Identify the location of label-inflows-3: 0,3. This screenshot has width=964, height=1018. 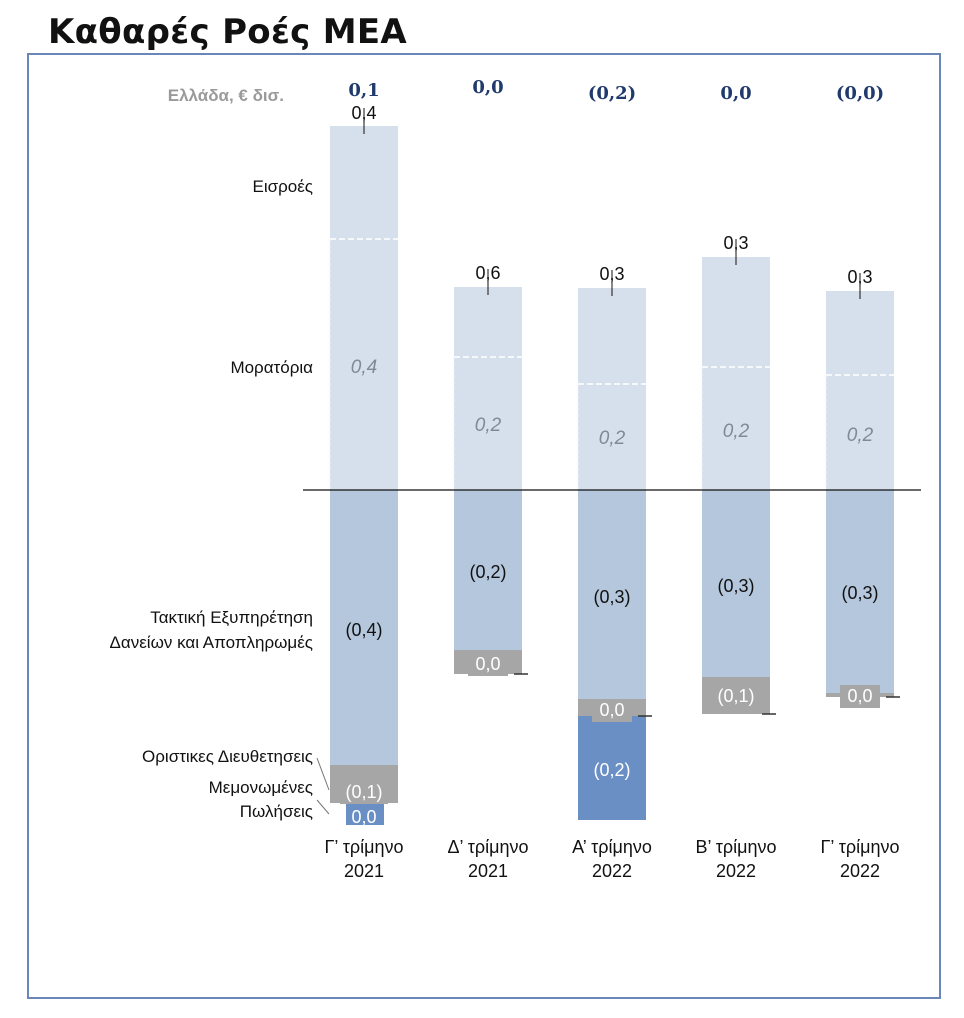
(735, 243).